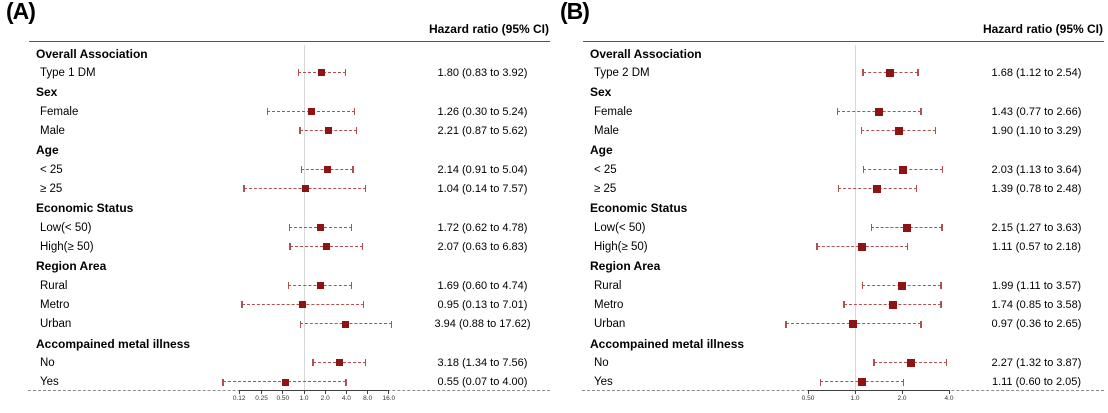 The height and width of the screenshot is (413, 1108). Describe the element at coordinates (621, 246) in the screenshot. I see `row-label: High(≥ 50)` at that location.